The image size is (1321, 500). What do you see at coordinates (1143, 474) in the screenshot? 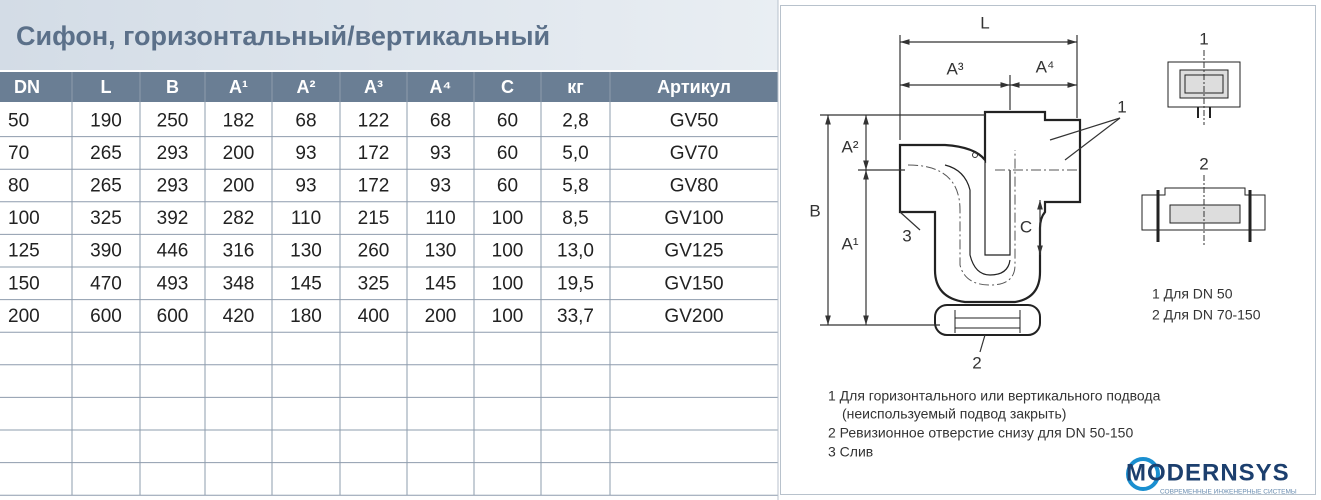
I see `logo-mark` at bounding box center [1143, 474].